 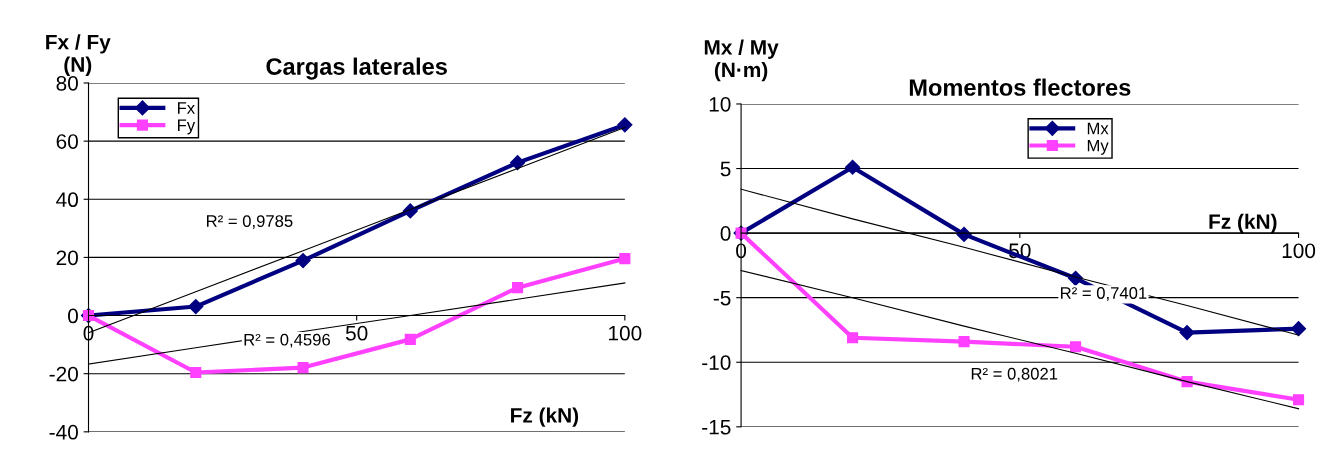 I want to click on y-tick-label: -40, so click(x=63, y=432).